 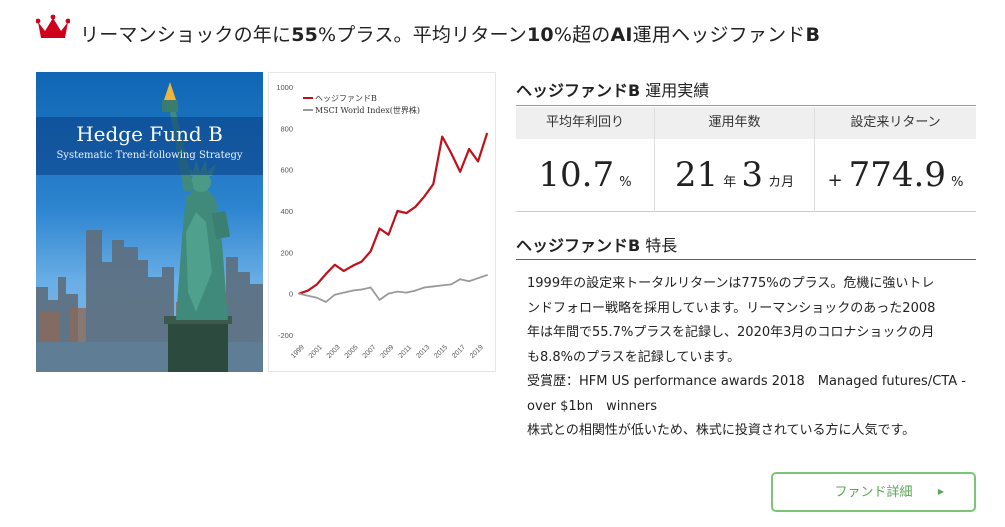 I want to click on years-label: 運用年数, so click(x=734, y=123).